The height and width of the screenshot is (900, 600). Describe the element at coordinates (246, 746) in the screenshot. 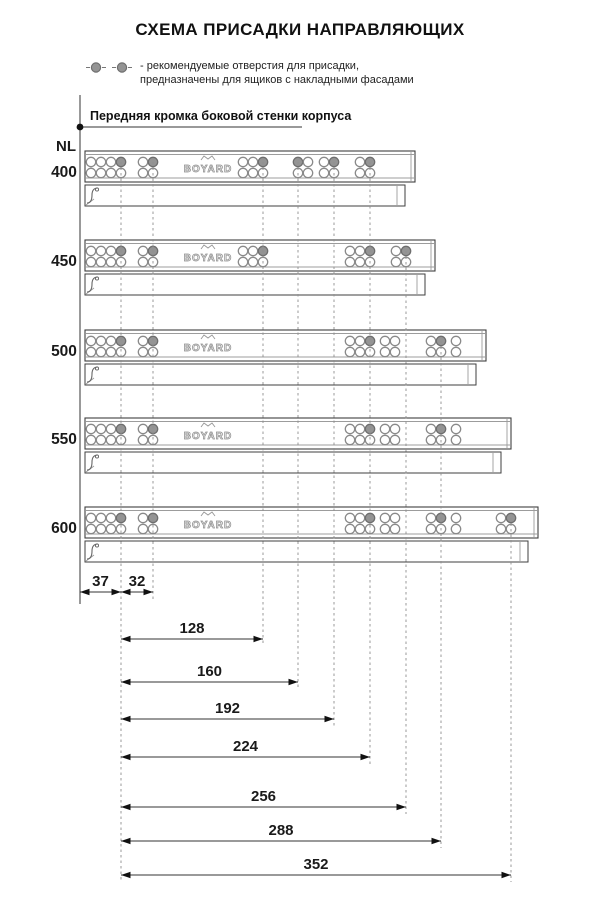

I see `dimension-value: 224` at that location.